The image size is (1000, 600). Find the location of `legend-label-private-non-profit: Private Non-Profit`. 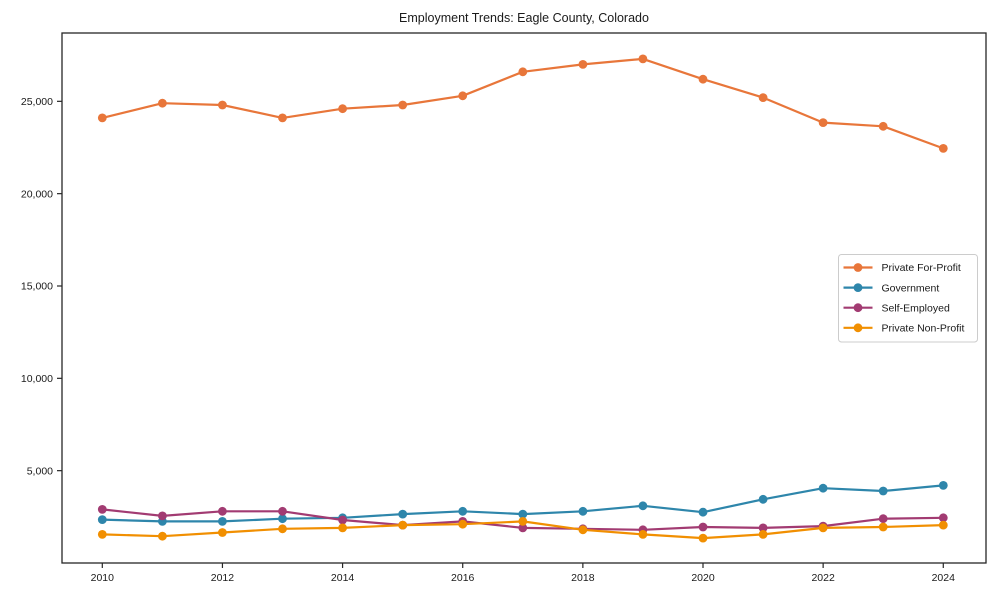

legend-label-private-non-profit: Private Non-Profit is located at coordinates (923, 329).